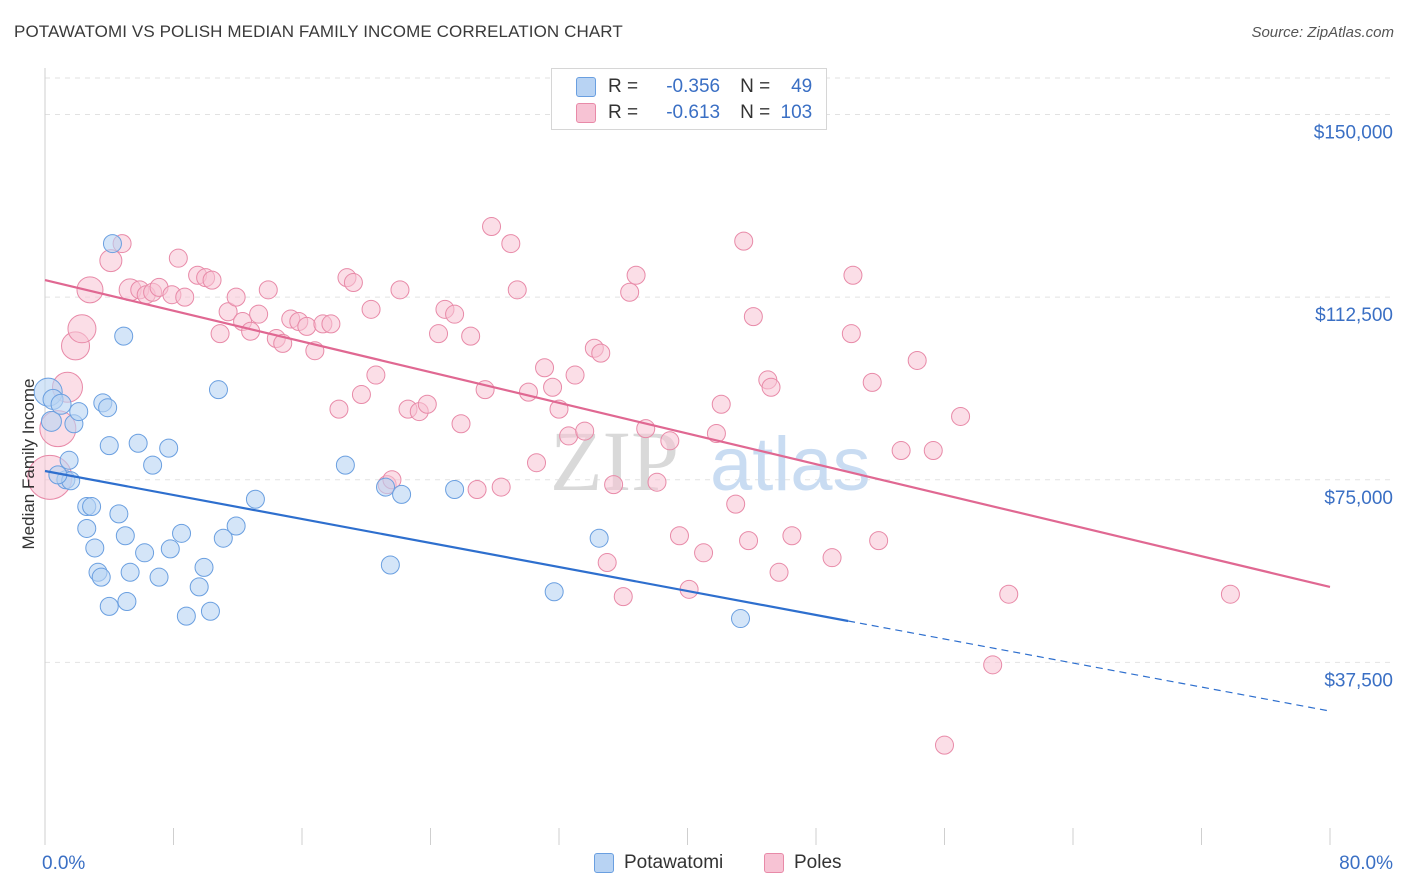  I want to click on poles-swatch, so click(586, 113).